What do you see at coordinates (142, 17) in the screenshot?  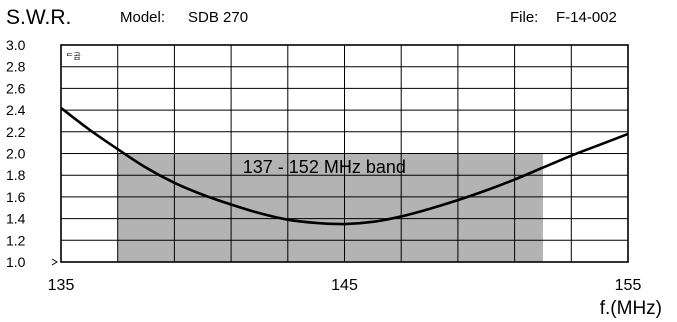 I see `model-label: Model:` at bounding box center [142, 17].